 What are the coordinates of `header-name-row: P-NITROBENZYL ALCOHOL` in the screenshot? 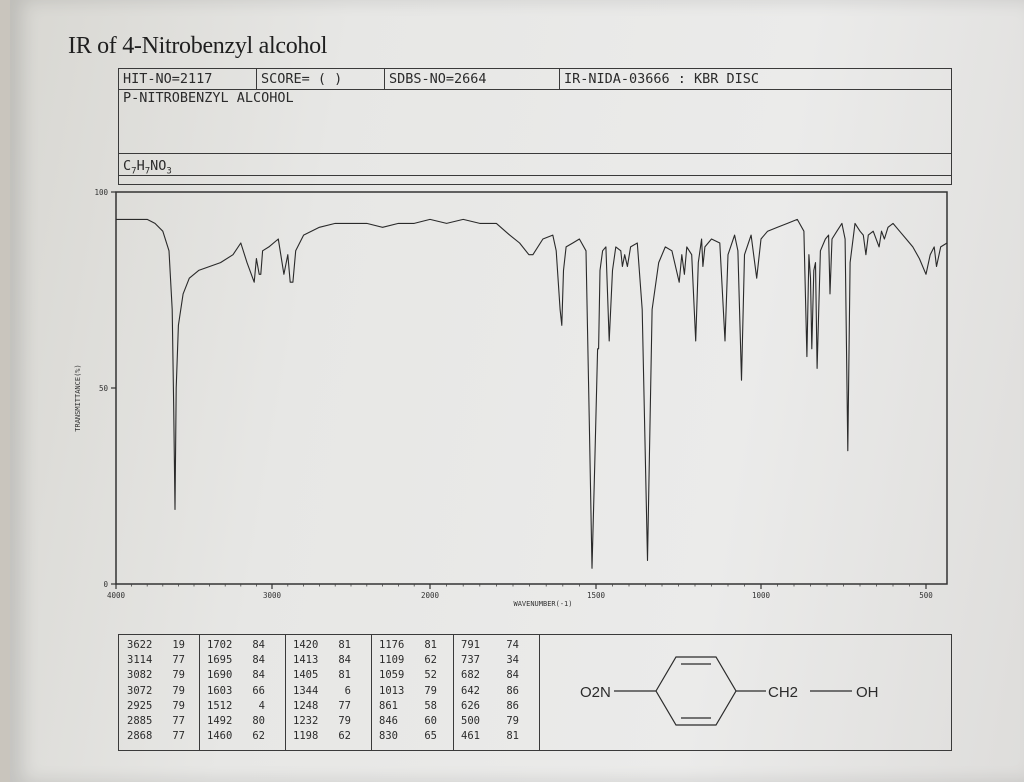 It's located at (535, 121).